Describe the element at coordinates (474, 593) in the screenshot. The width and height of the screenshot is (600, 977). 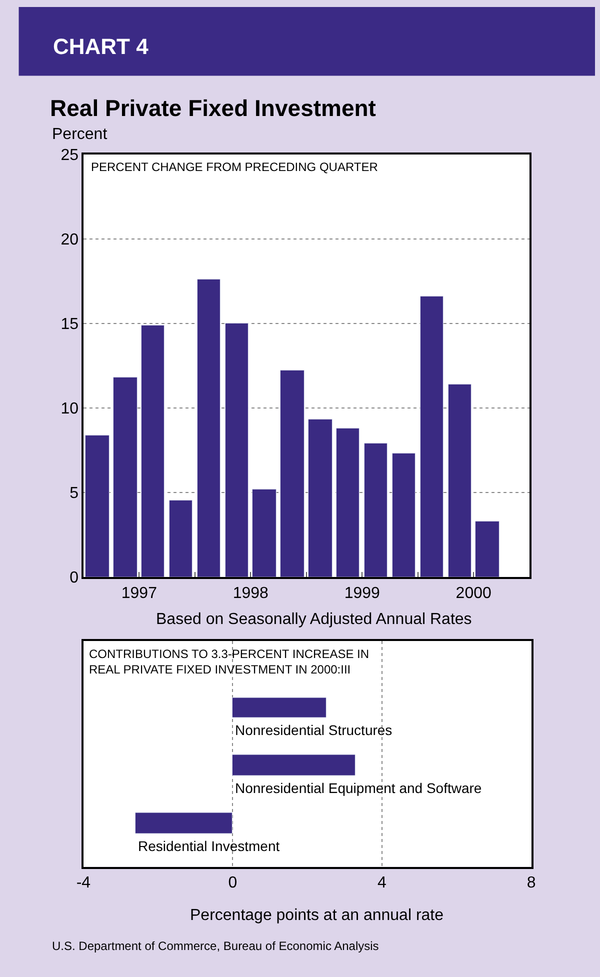
I see `x-tick-label: 2000` at that location.